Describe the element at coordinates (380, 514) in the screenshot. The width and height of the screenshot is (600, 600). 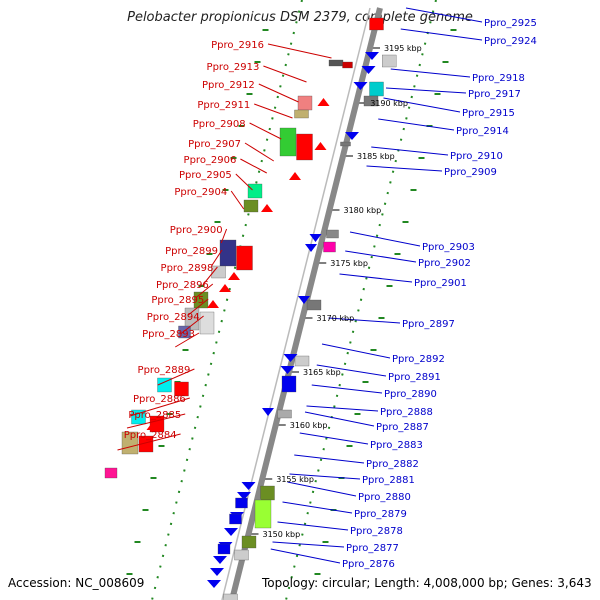
I see `reverse-gene-label: Ppro_2879` at that location.